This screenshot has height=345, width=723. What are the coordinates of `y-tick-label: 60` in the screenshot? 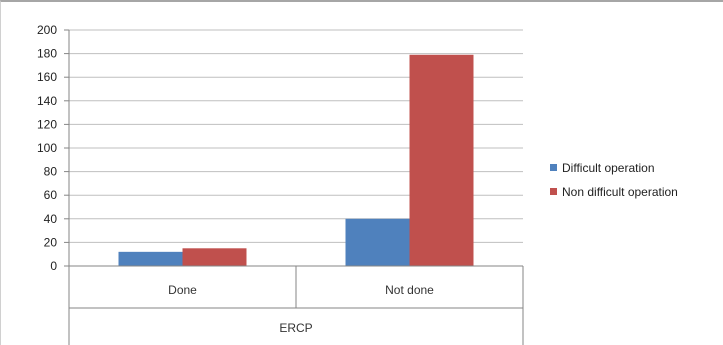 It's located at (51, 195).